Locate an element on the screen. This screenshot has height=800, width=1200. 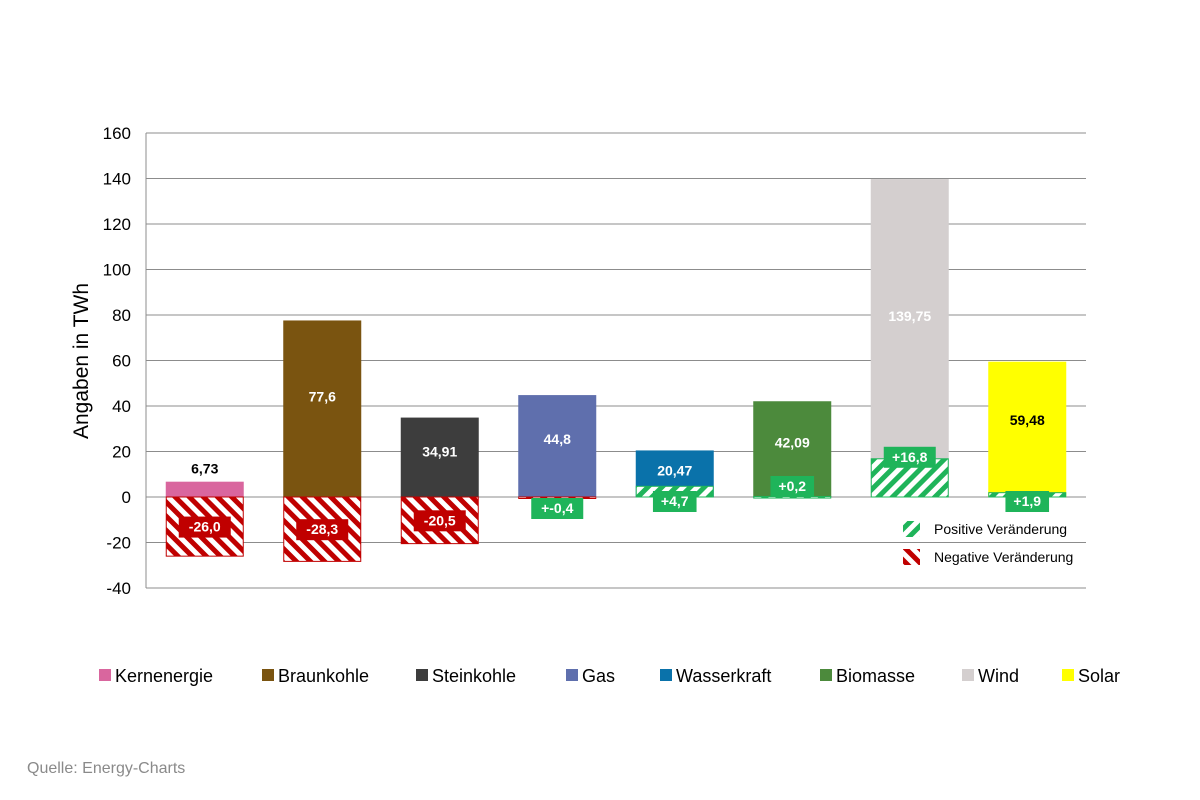
legend-label-kernenergie: Kernenergie is located at coordinates (164, 676).